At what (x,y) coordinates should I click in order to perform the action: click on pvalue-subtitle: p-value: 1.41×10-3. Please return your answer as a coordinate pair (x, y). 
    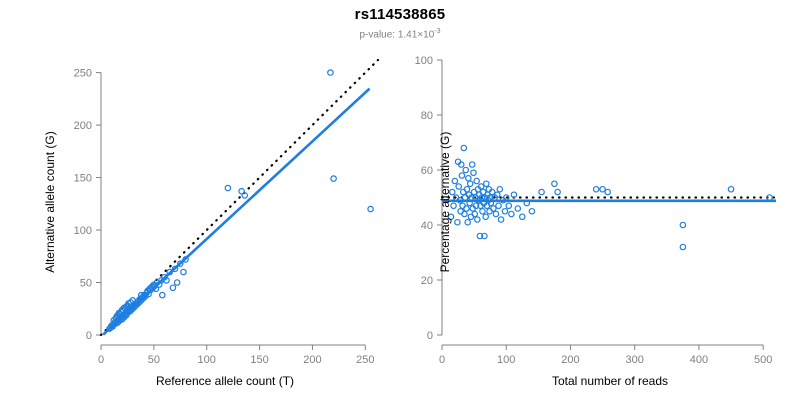
    Looking at the image, I should click on (400, 34).